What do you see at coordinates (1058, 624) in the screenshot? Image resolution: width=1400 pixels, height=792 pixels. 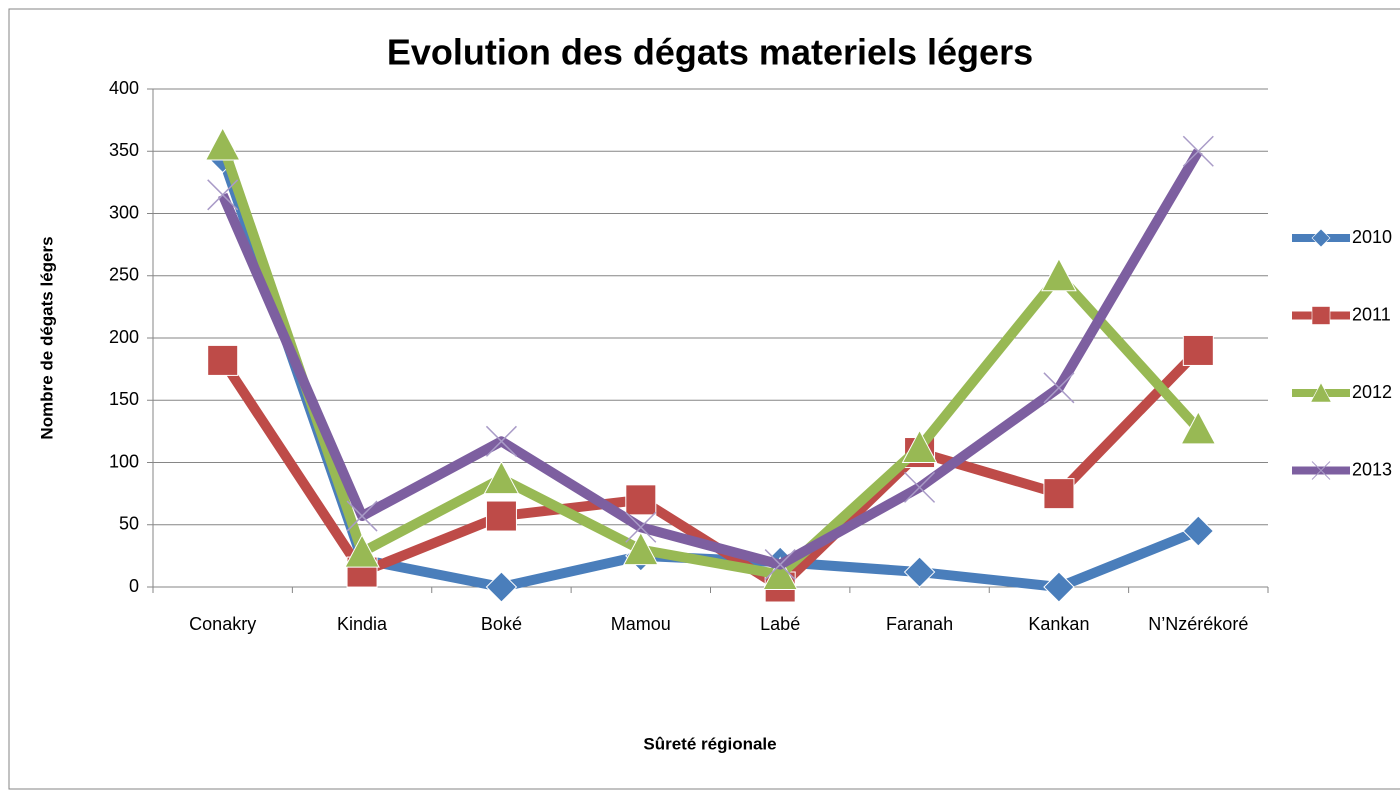 I see `x-tick-label: Kankan` at bounding box center [1058, 624].